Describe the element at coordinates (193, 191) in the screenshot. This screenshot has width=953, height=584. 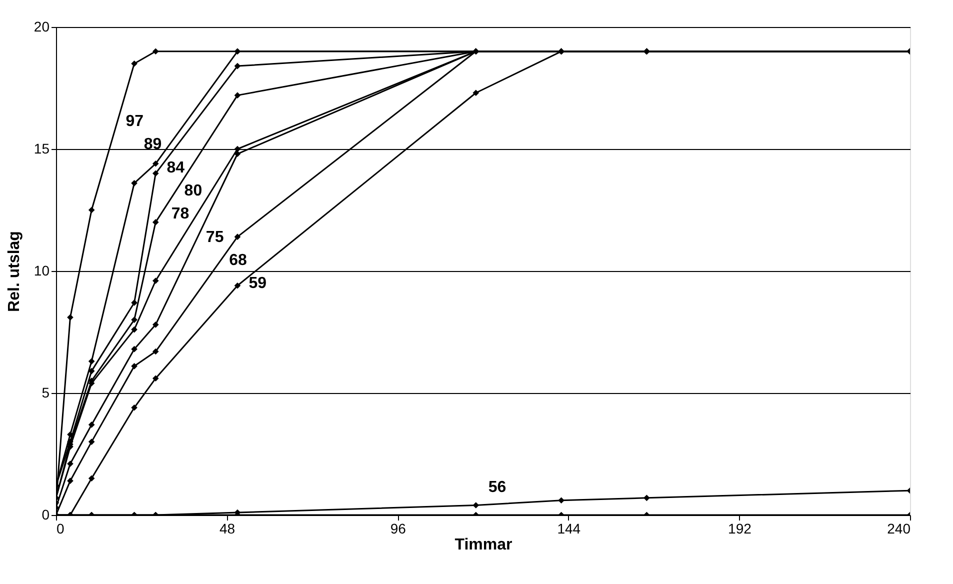
I see `series-label: 80` at that location.